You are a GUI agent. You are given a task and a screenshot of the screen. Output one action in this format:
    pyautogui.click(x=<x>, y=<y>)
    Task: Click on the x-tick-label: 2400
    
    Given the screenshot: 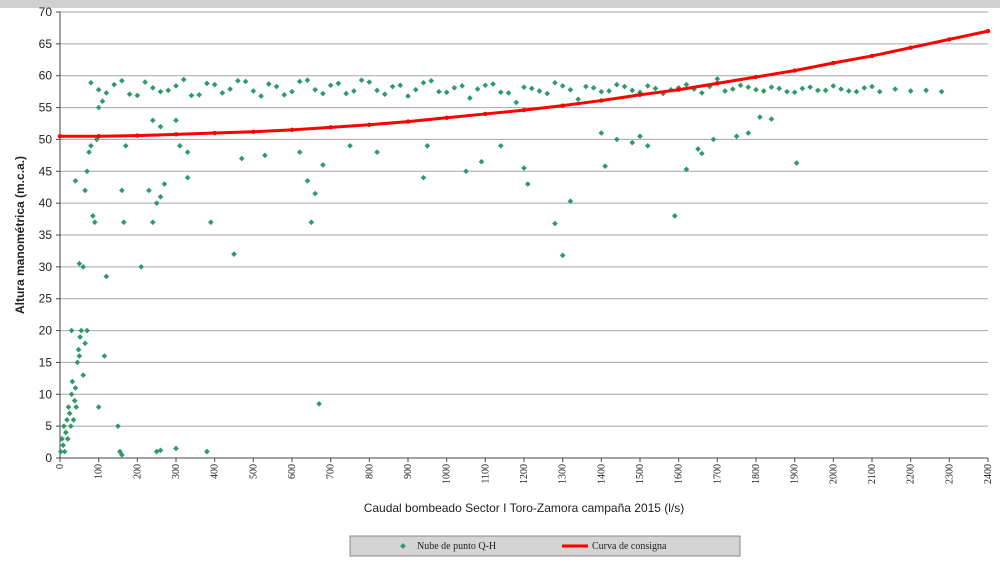 What is the action you would take?
    pyautogui.click(x=988, y=474)
    